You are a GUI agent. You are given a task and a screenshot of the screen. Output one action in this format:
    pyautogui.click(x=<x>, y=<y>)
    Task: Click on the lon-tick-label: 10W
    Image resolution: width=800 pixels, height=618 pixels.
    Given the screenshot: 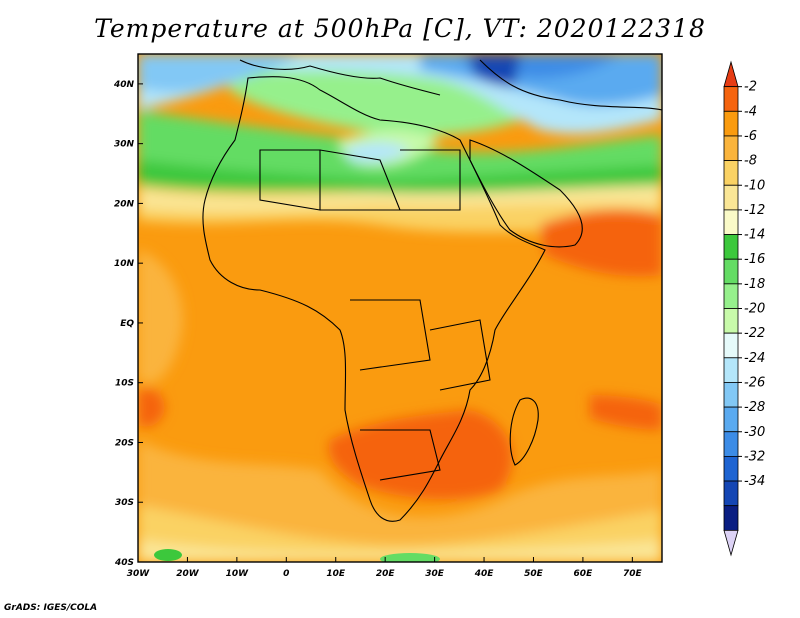 What is the action you would take?
    pyautogui.click(x=238, y=574)
    